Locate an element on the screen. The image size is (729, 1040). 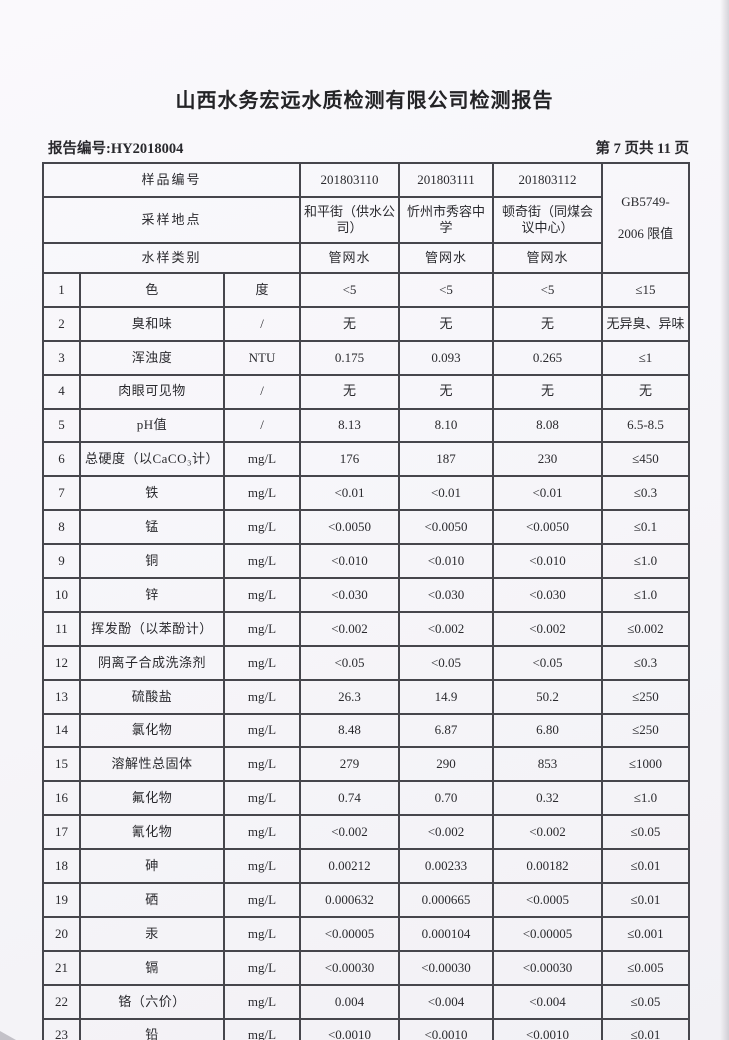
value-sample-3: <0.0005 is located at coordinates (547, 900).